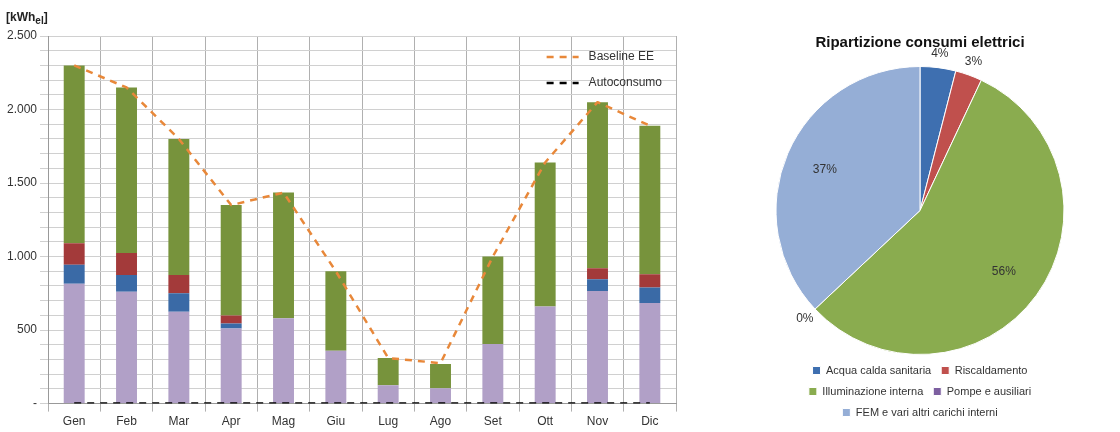  What do you see at coordinates (879, 369) in the screenshot?
I see `legend-label: Acqua calda sanitaria` at bounding box center [879, 369].